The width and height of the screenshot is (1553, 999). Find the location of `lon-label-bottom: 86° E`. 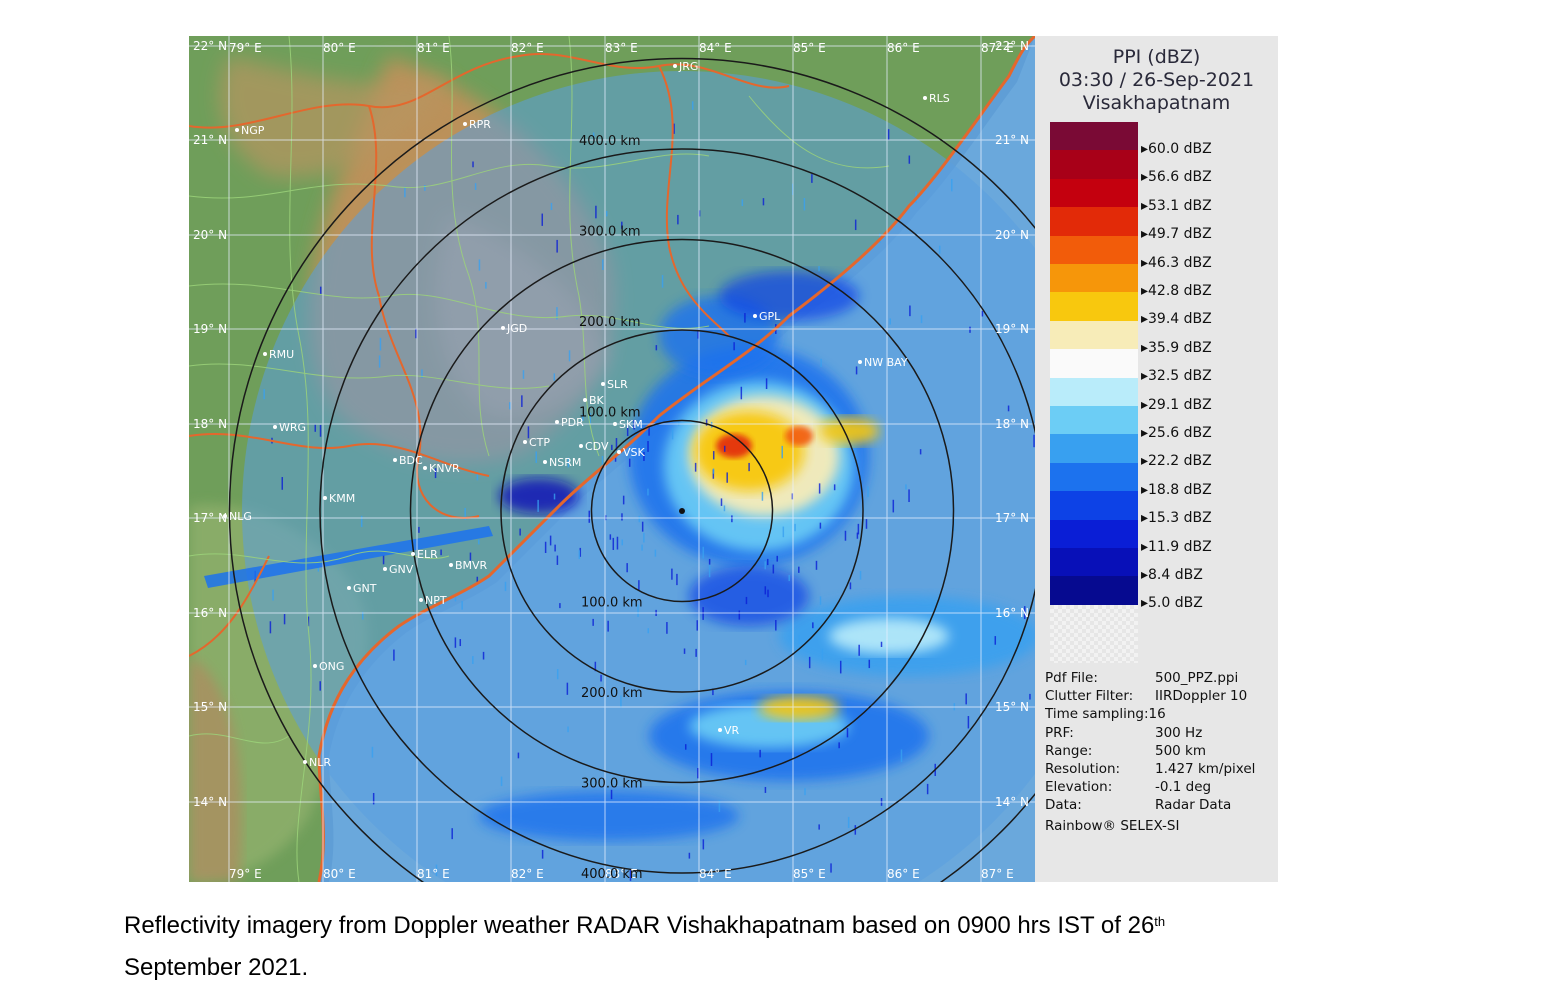

lon-label-bottom: 86° E is located at coordinates (903, 874).